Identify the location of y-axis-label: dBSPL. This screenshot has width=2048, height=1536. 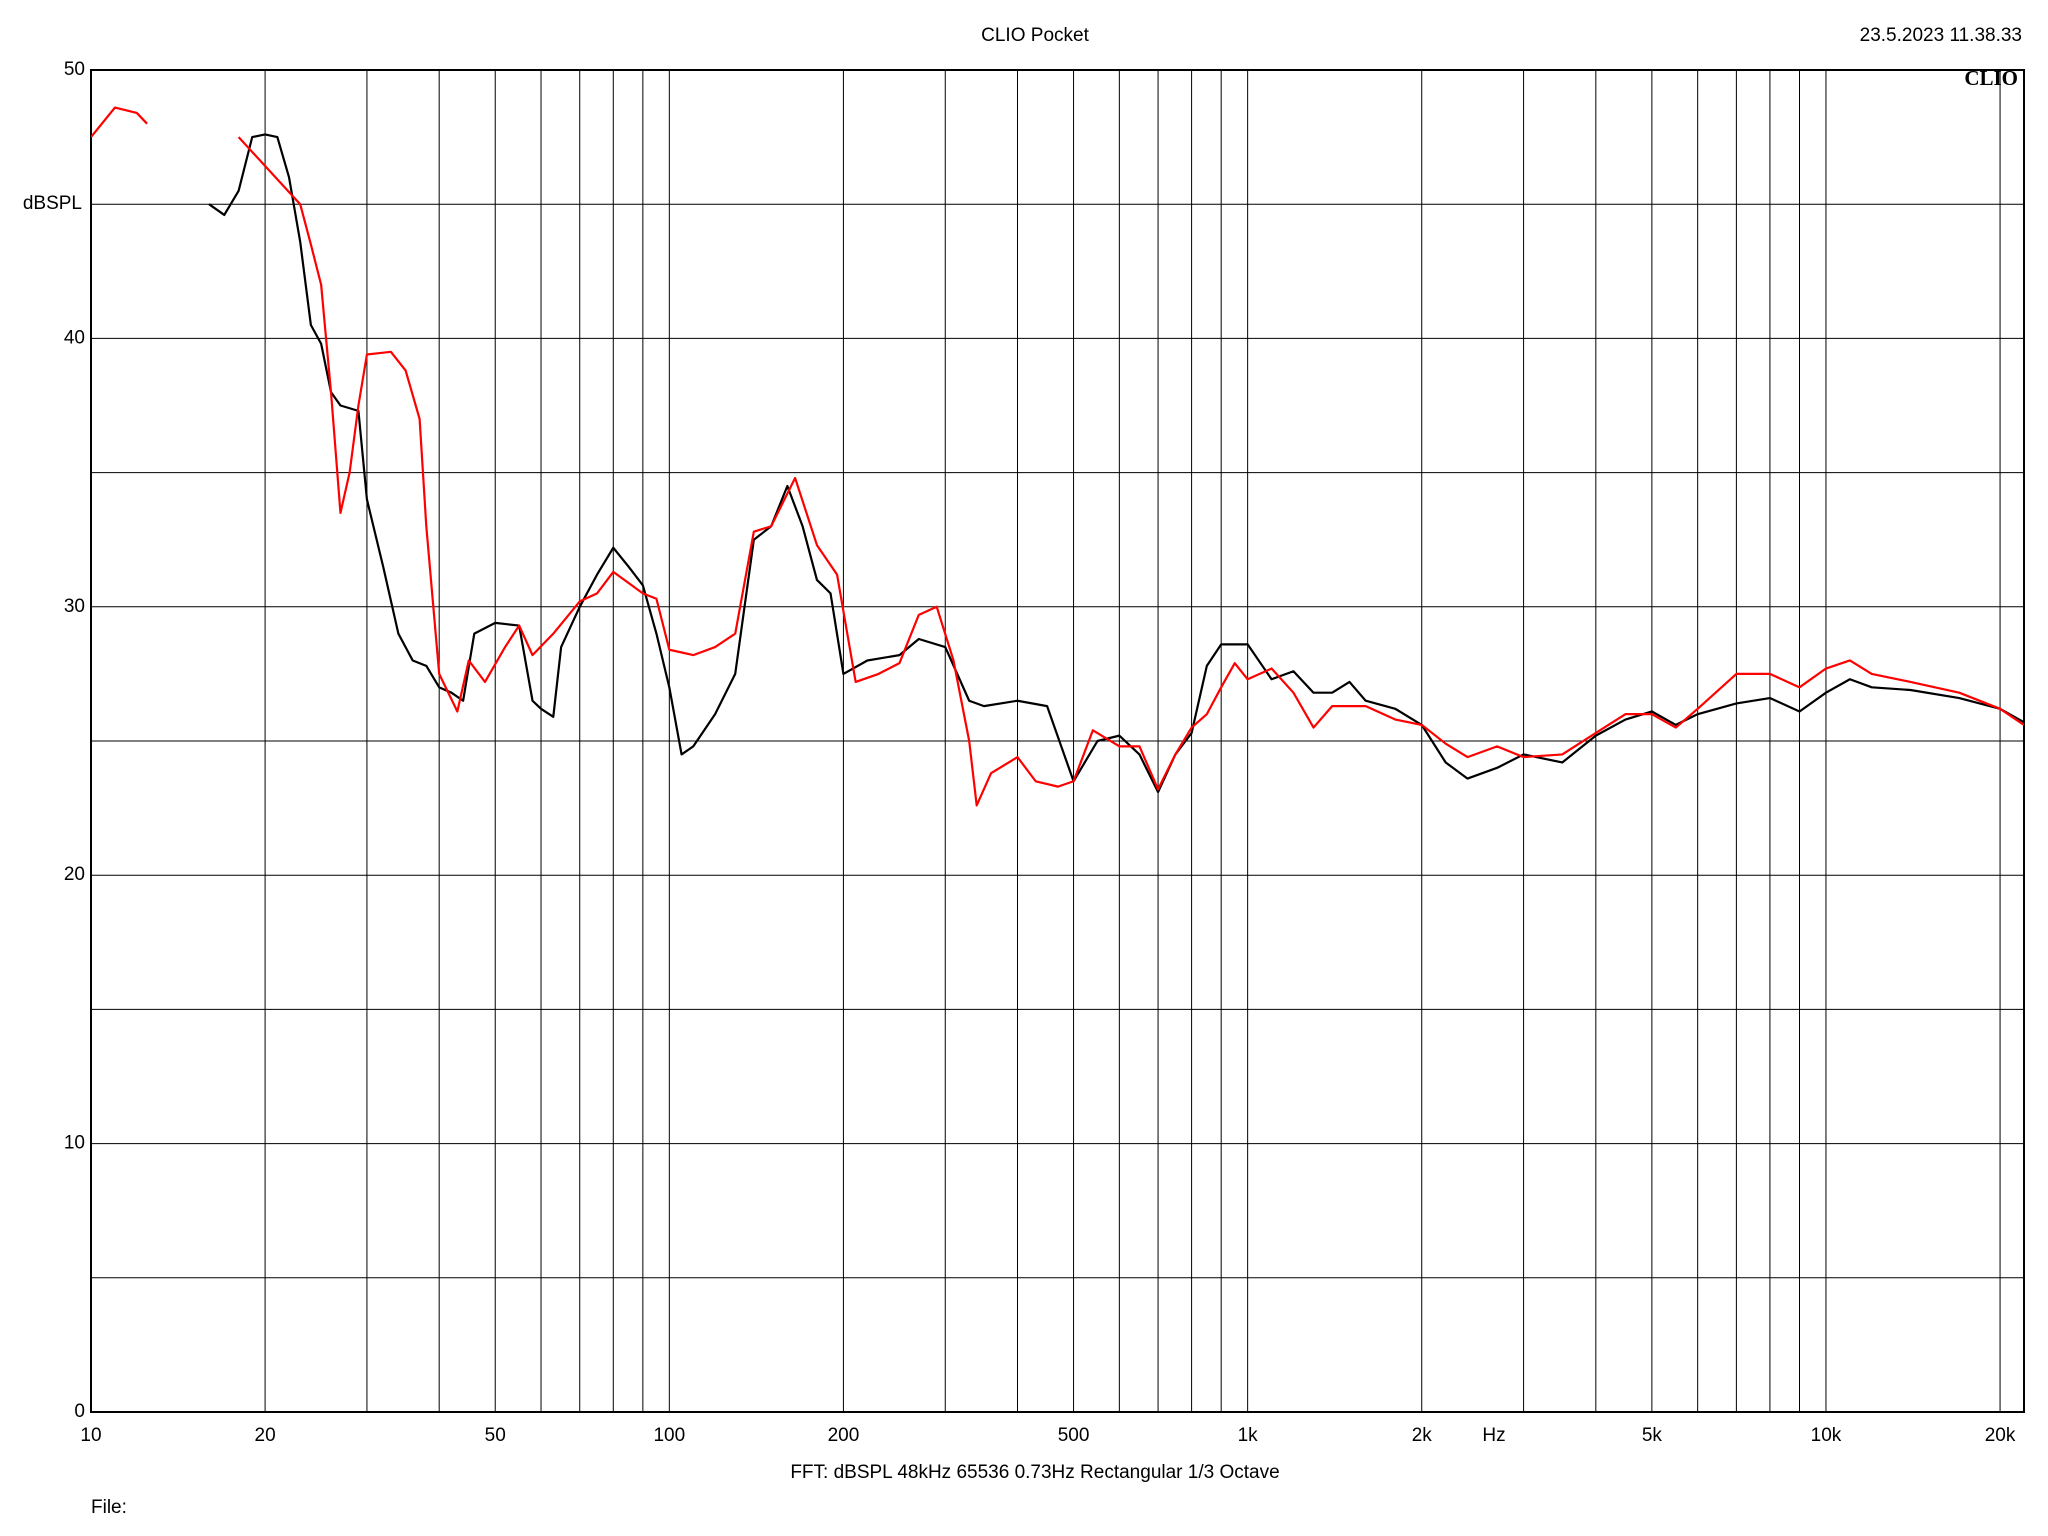
(52, 203).